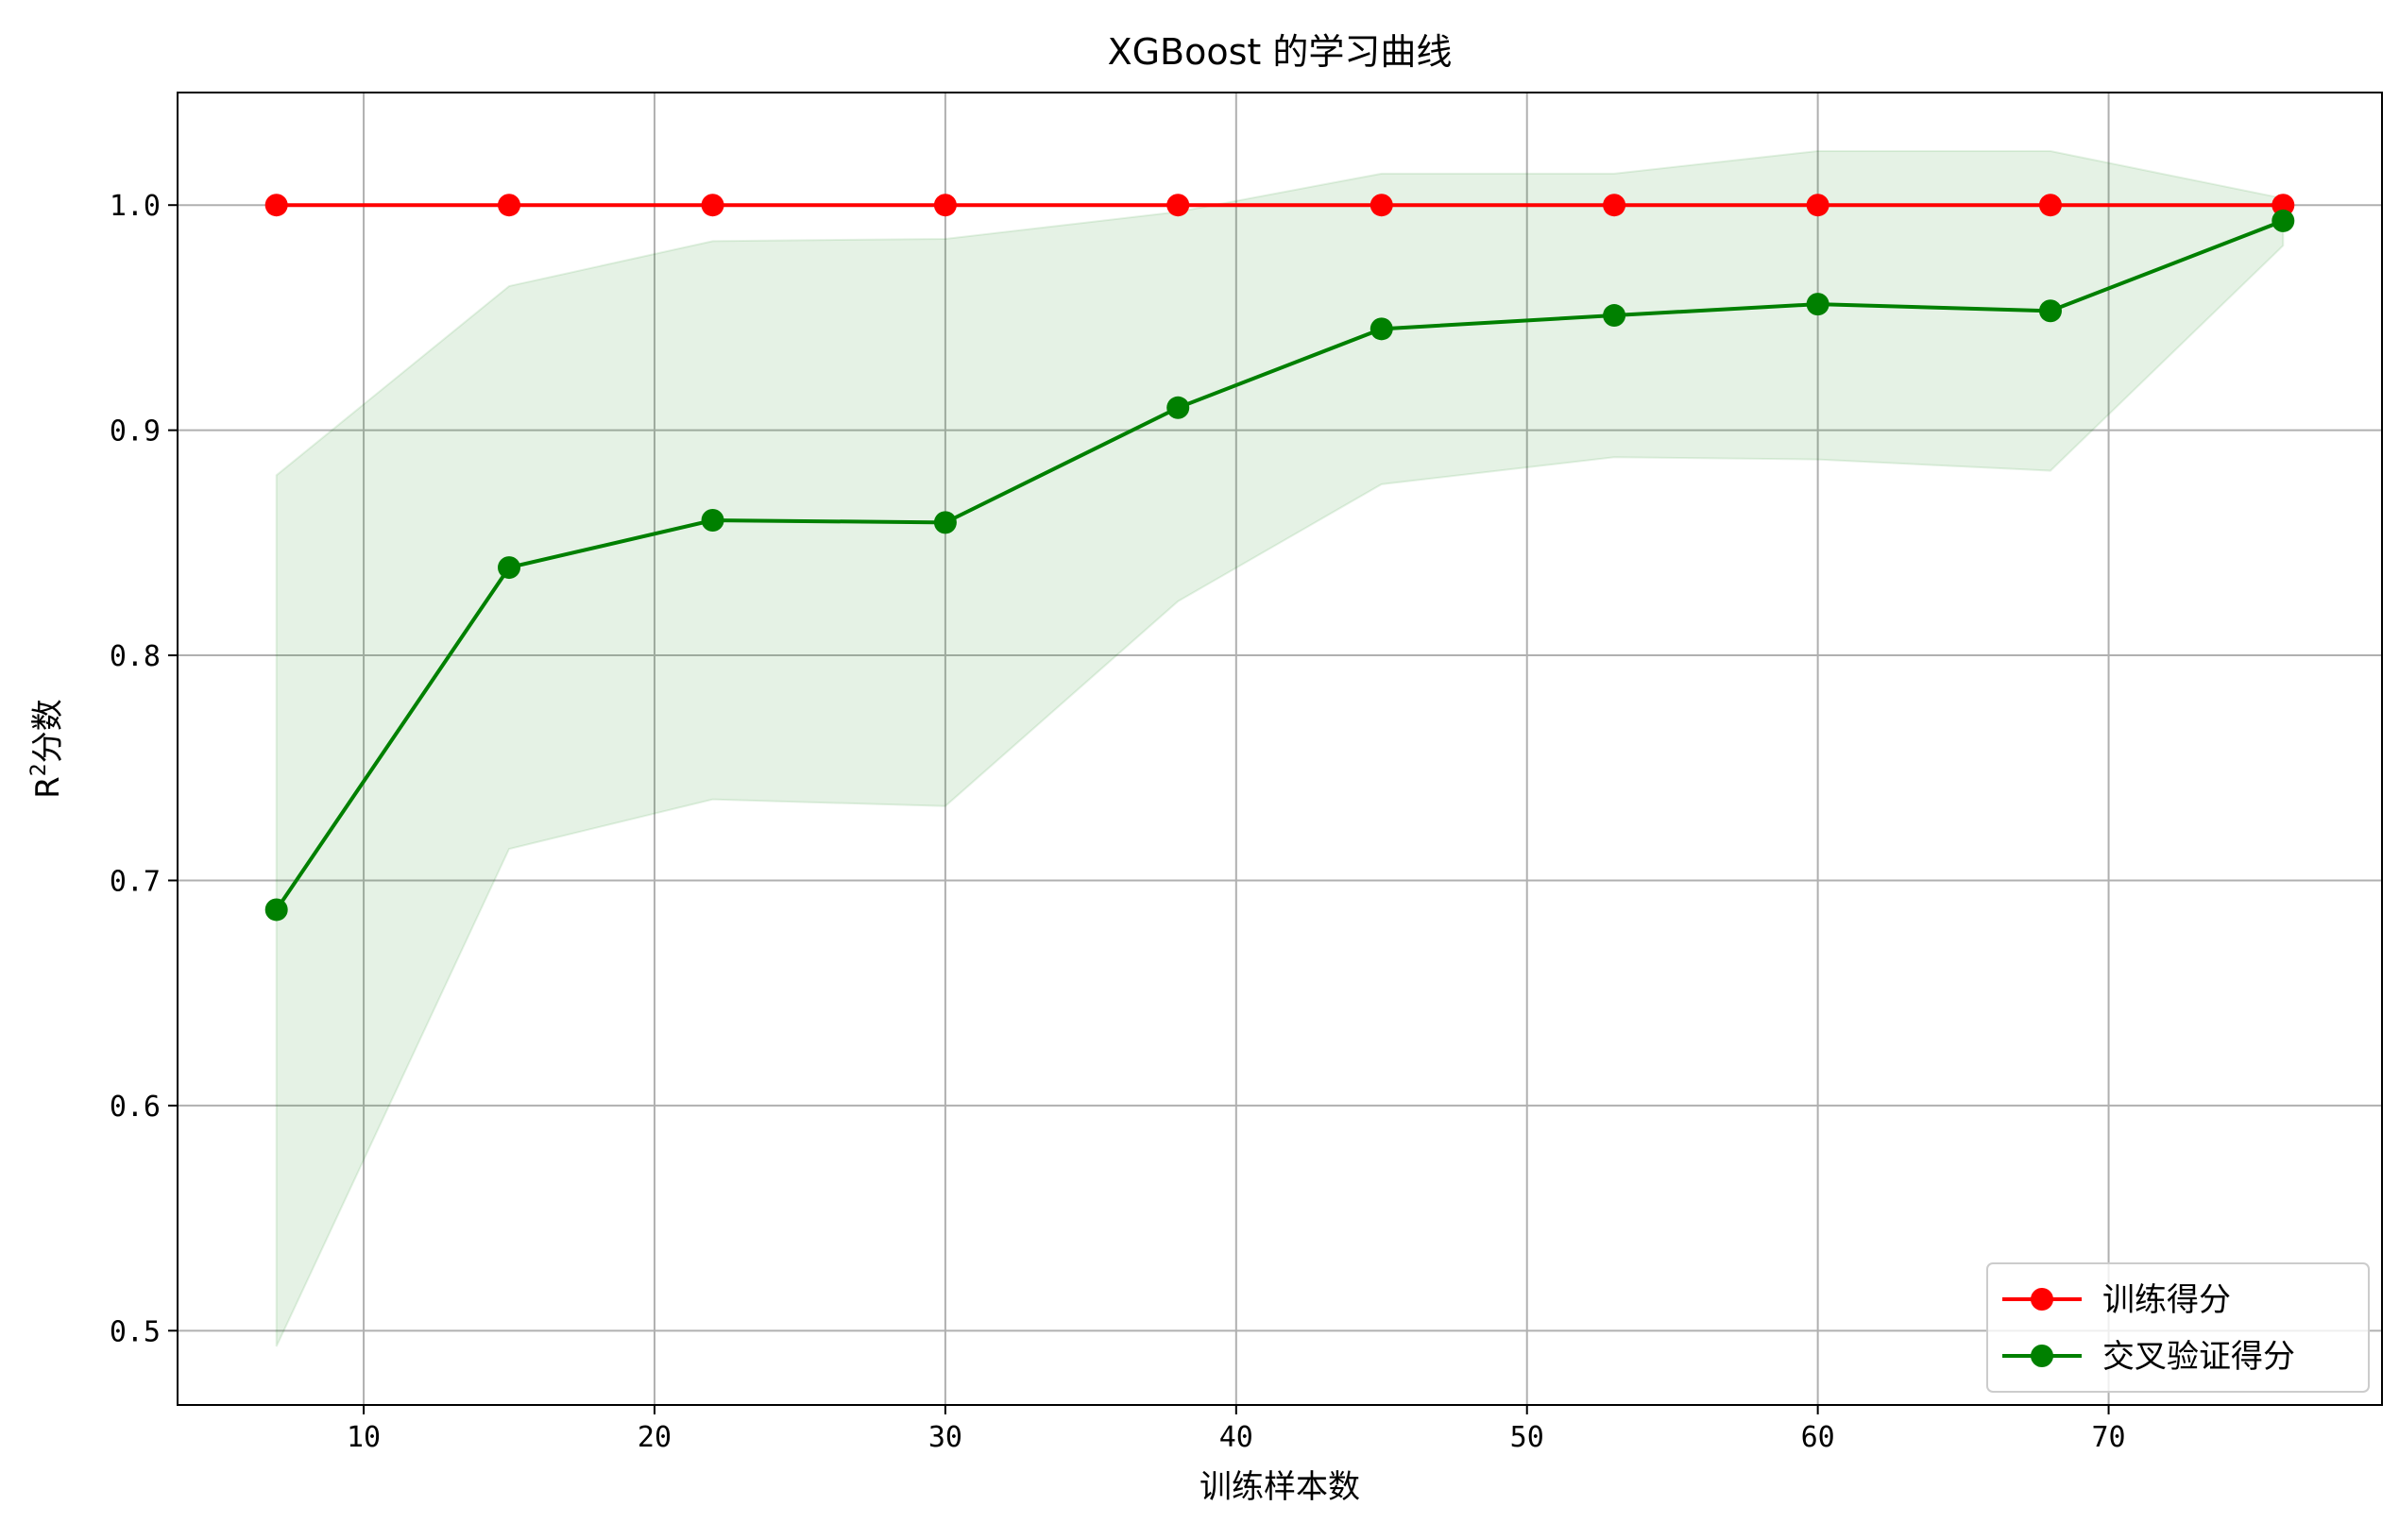  I want to click on legend-label-cv: 交叉验证得分, so click(2198, 1357).